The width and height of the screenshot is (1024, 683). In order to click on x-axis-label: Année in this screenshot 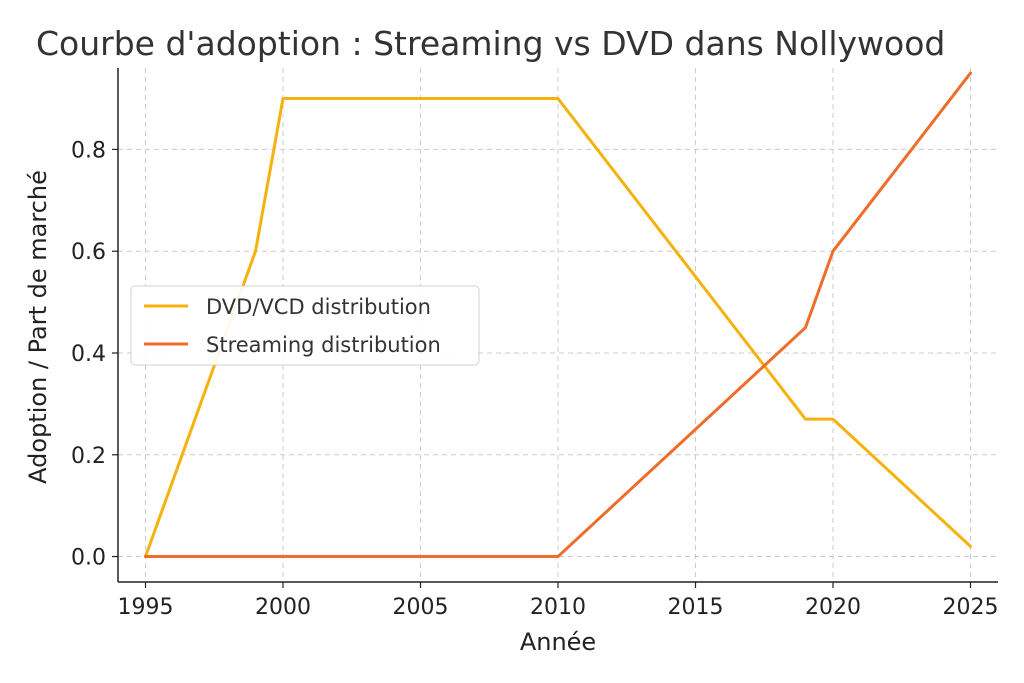, I will do `click(558, 642)`.